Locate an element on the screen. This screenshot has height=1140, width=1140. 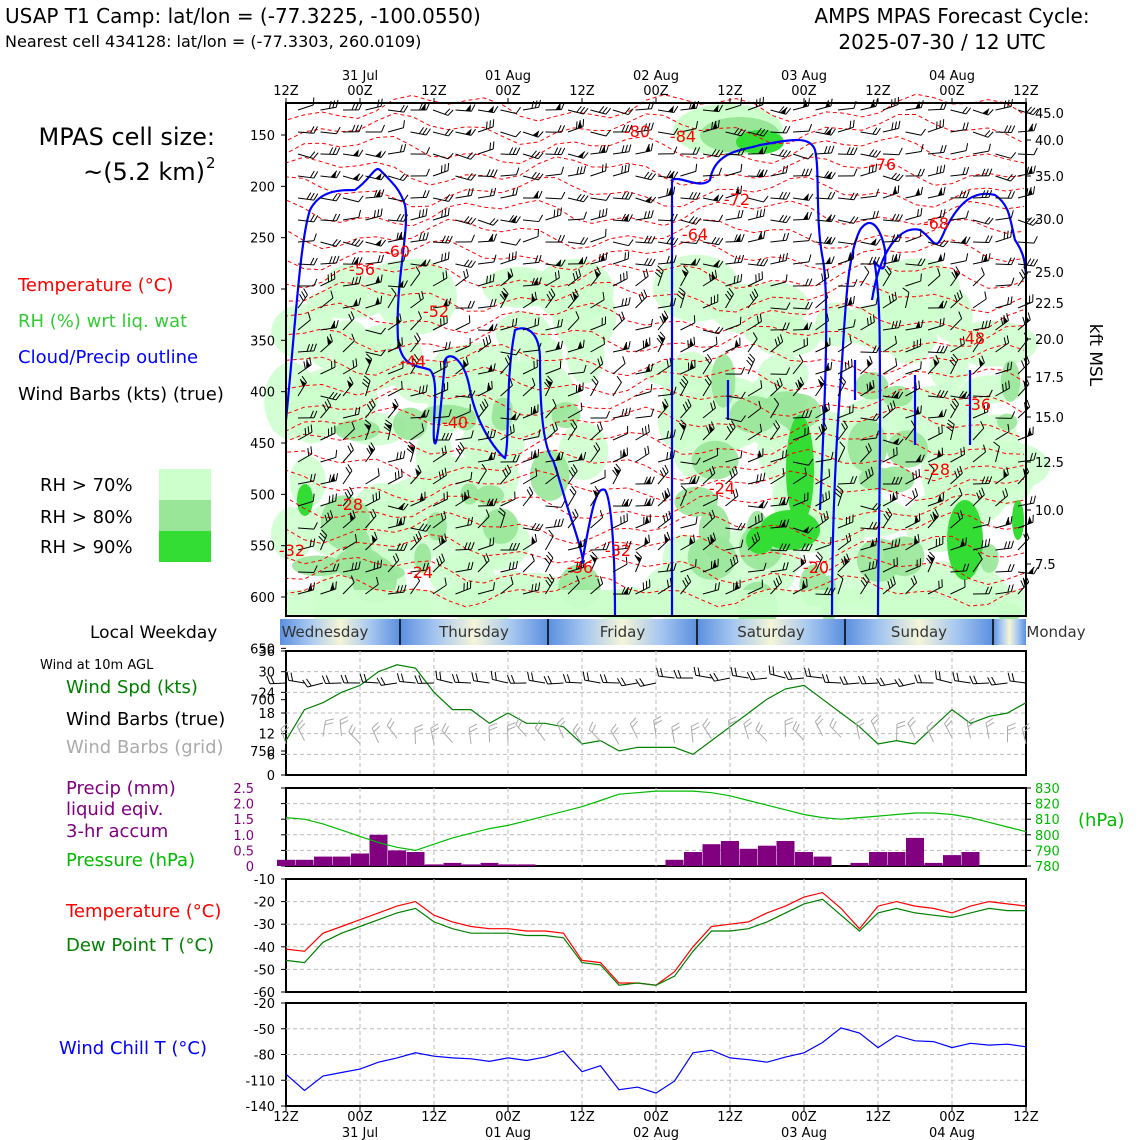
bottom-hour-label: 00Z is located at coordinates (804, 1117).